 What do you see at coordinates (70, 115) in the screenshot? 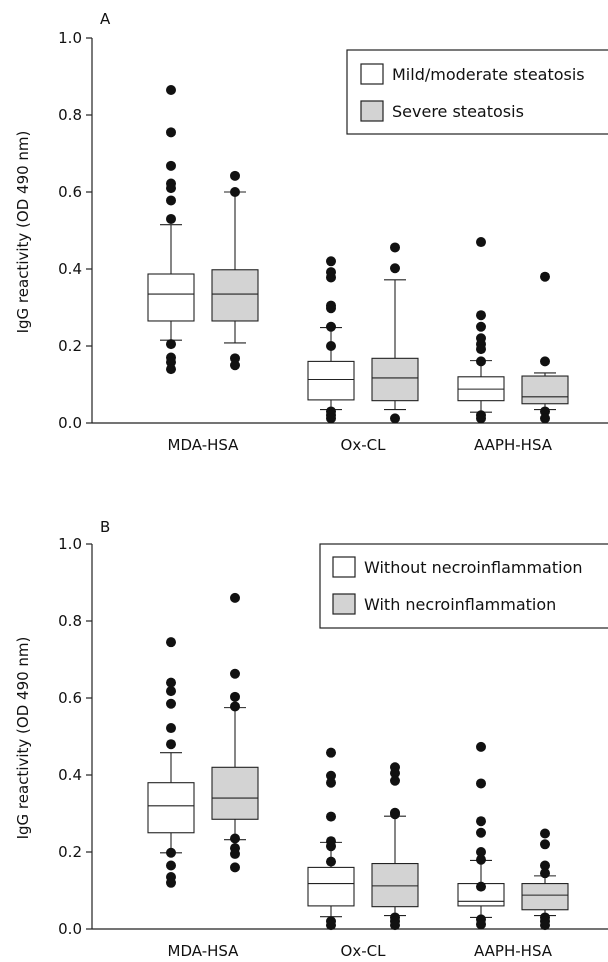
I see `y-tick-label: 0.8` at bounding box center [70, 115].